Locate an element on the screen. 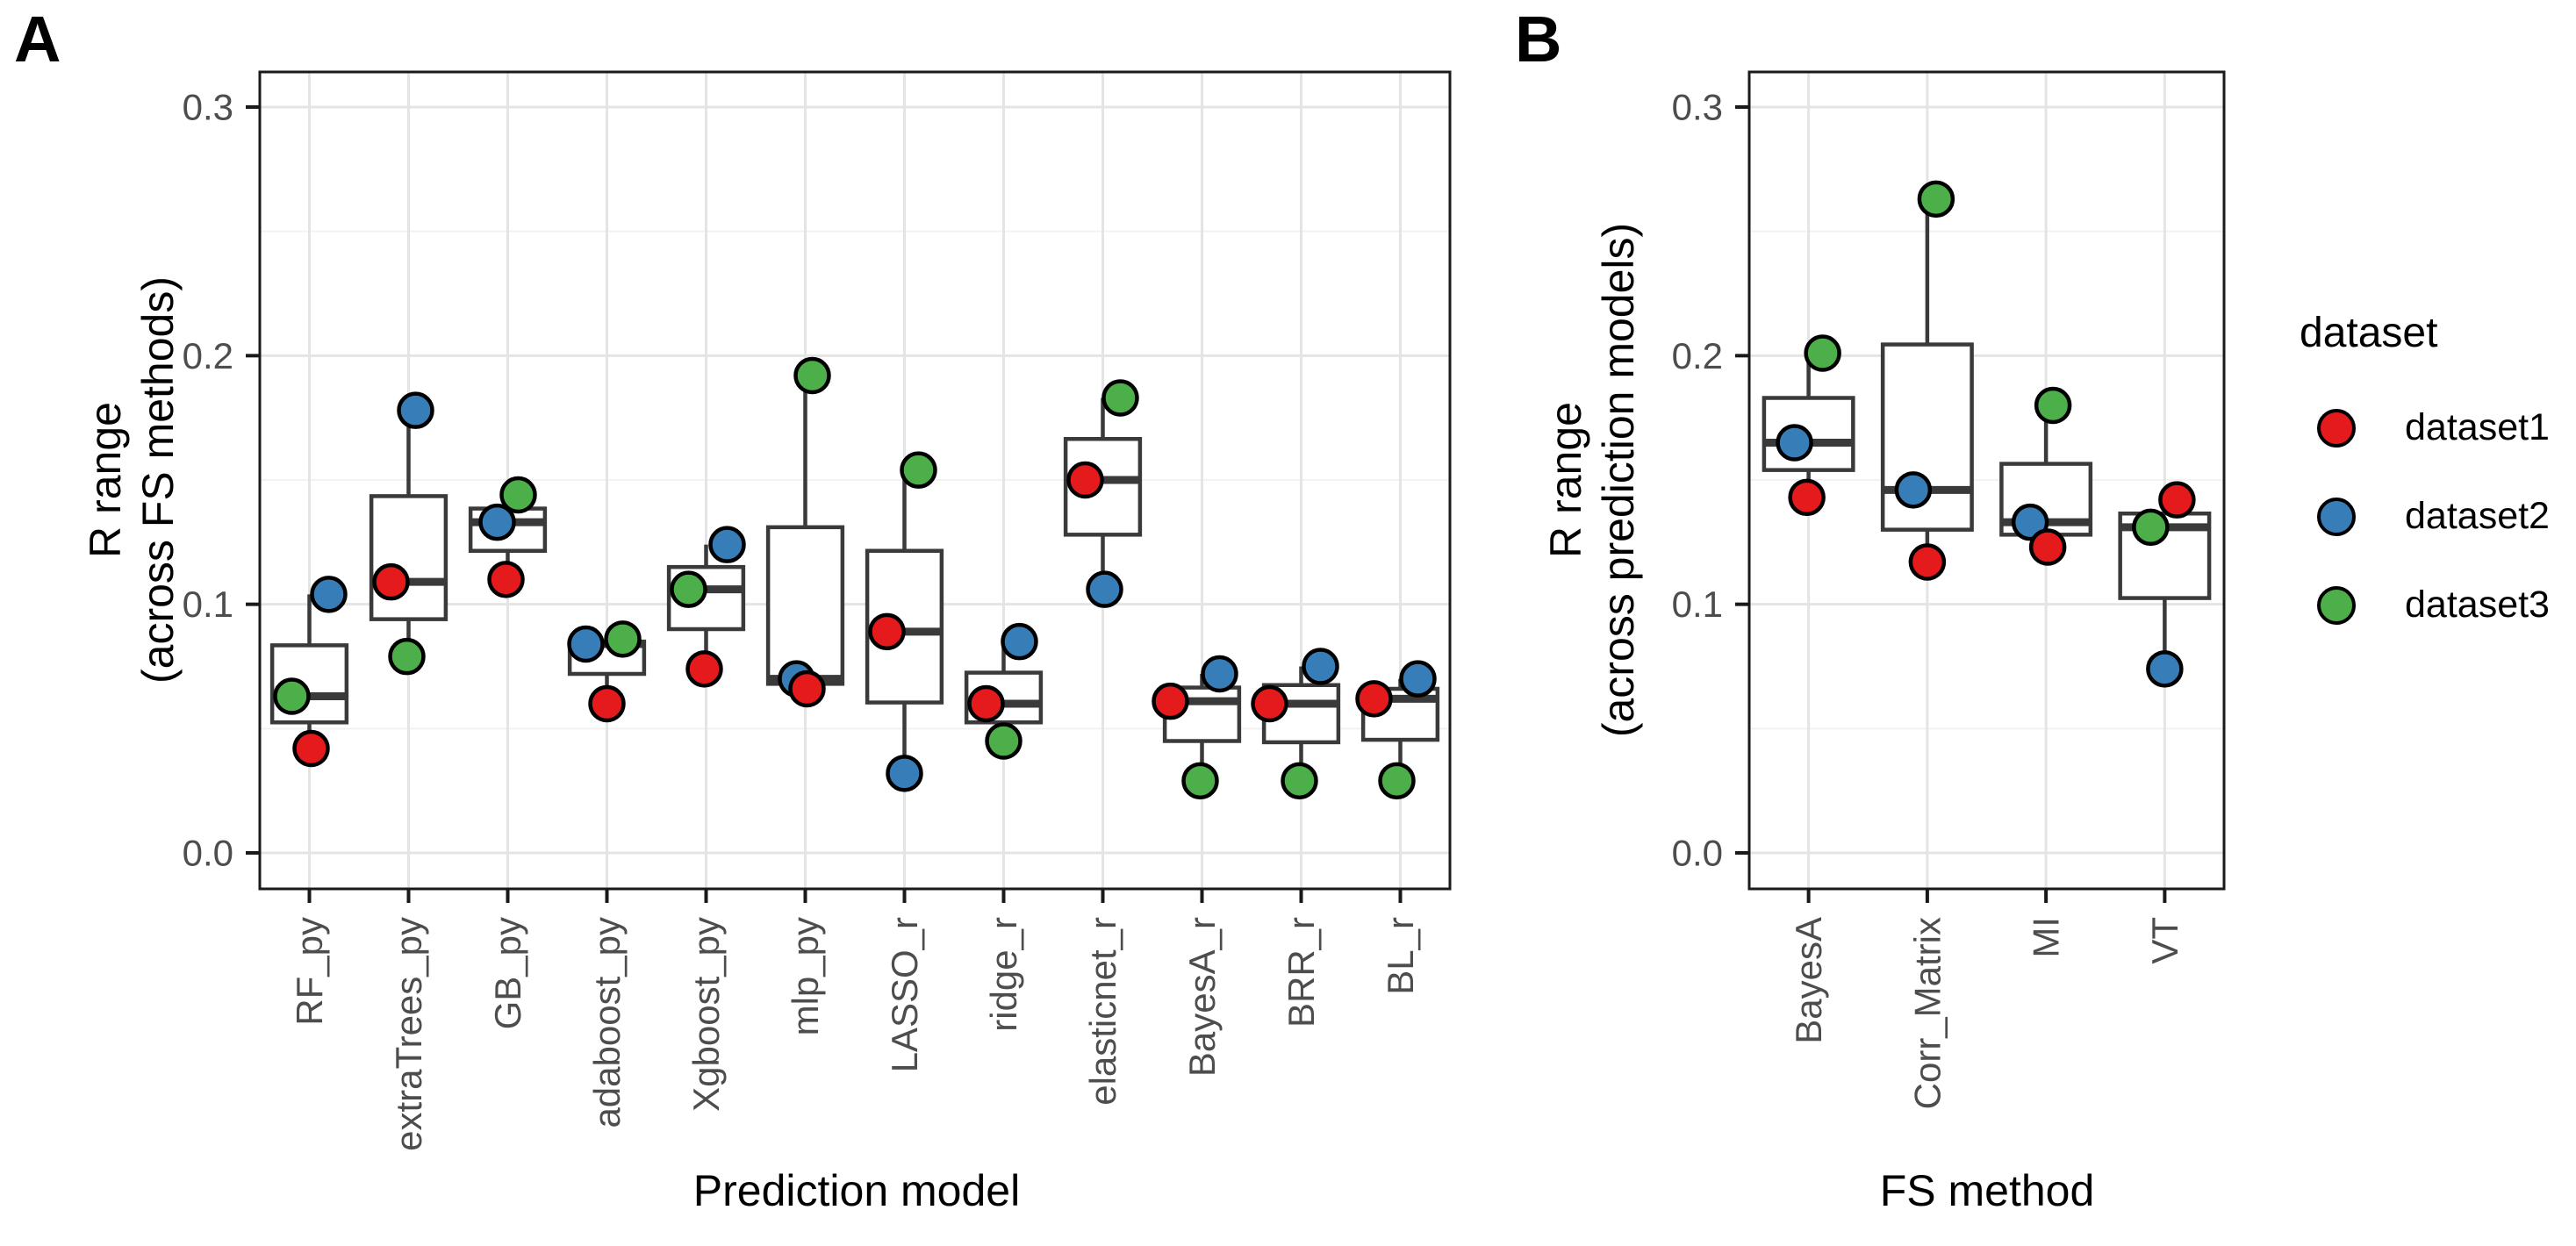  box-extraTrees_py is located at coordinates (408, 557).